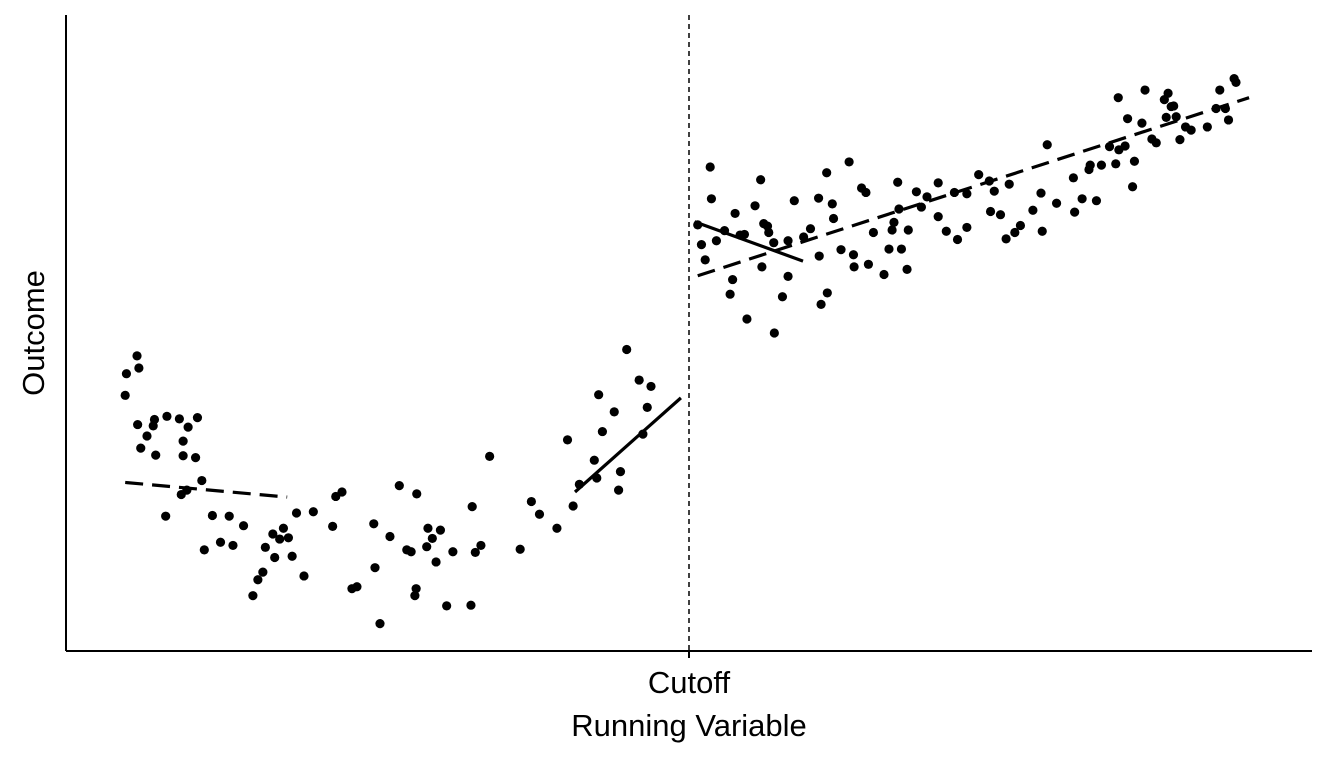 The image size is (1330, 760). I want to click on fit-line-right-dashed, so click(973, 187).